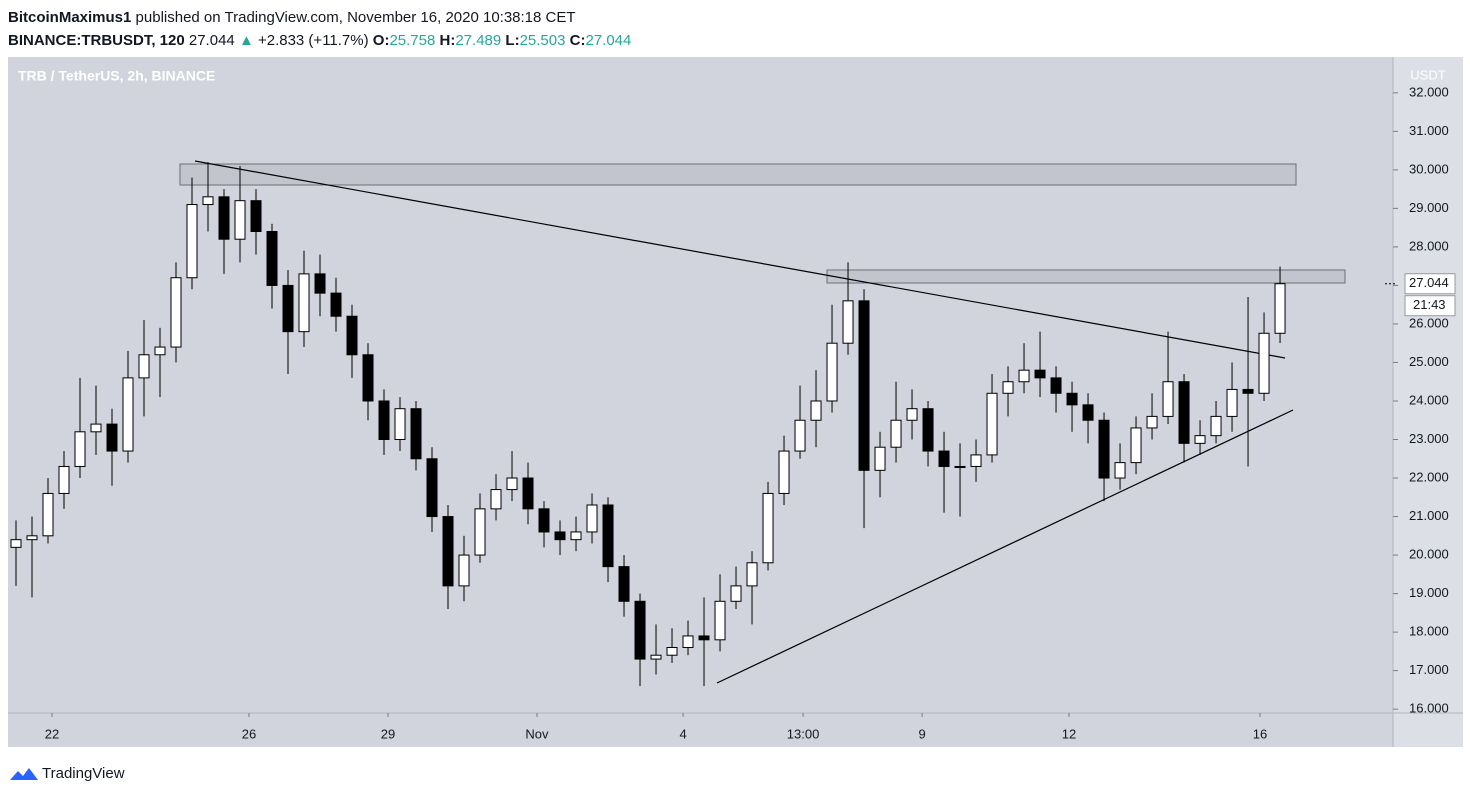 The image size is (1470, 797). Describe the element at coordinates (70, 17) in the screenshot. I see `author: BitcoinMaximus1` at that location.